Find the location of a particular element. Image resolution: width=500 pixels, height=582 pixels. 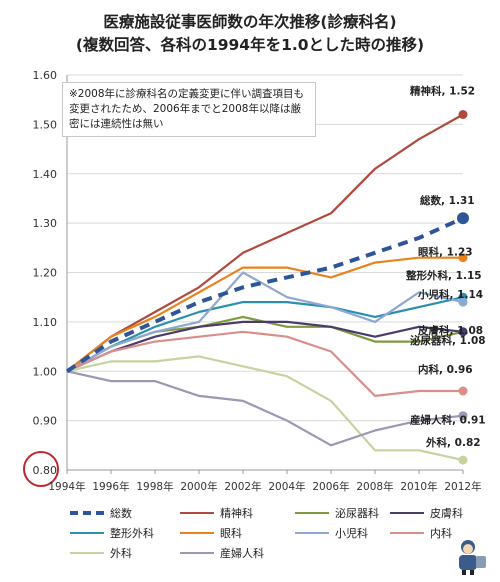

chart-subtitle: (複数回答、各科の1994年を1.0とした時の推移) is located at coordinates (250, 45).